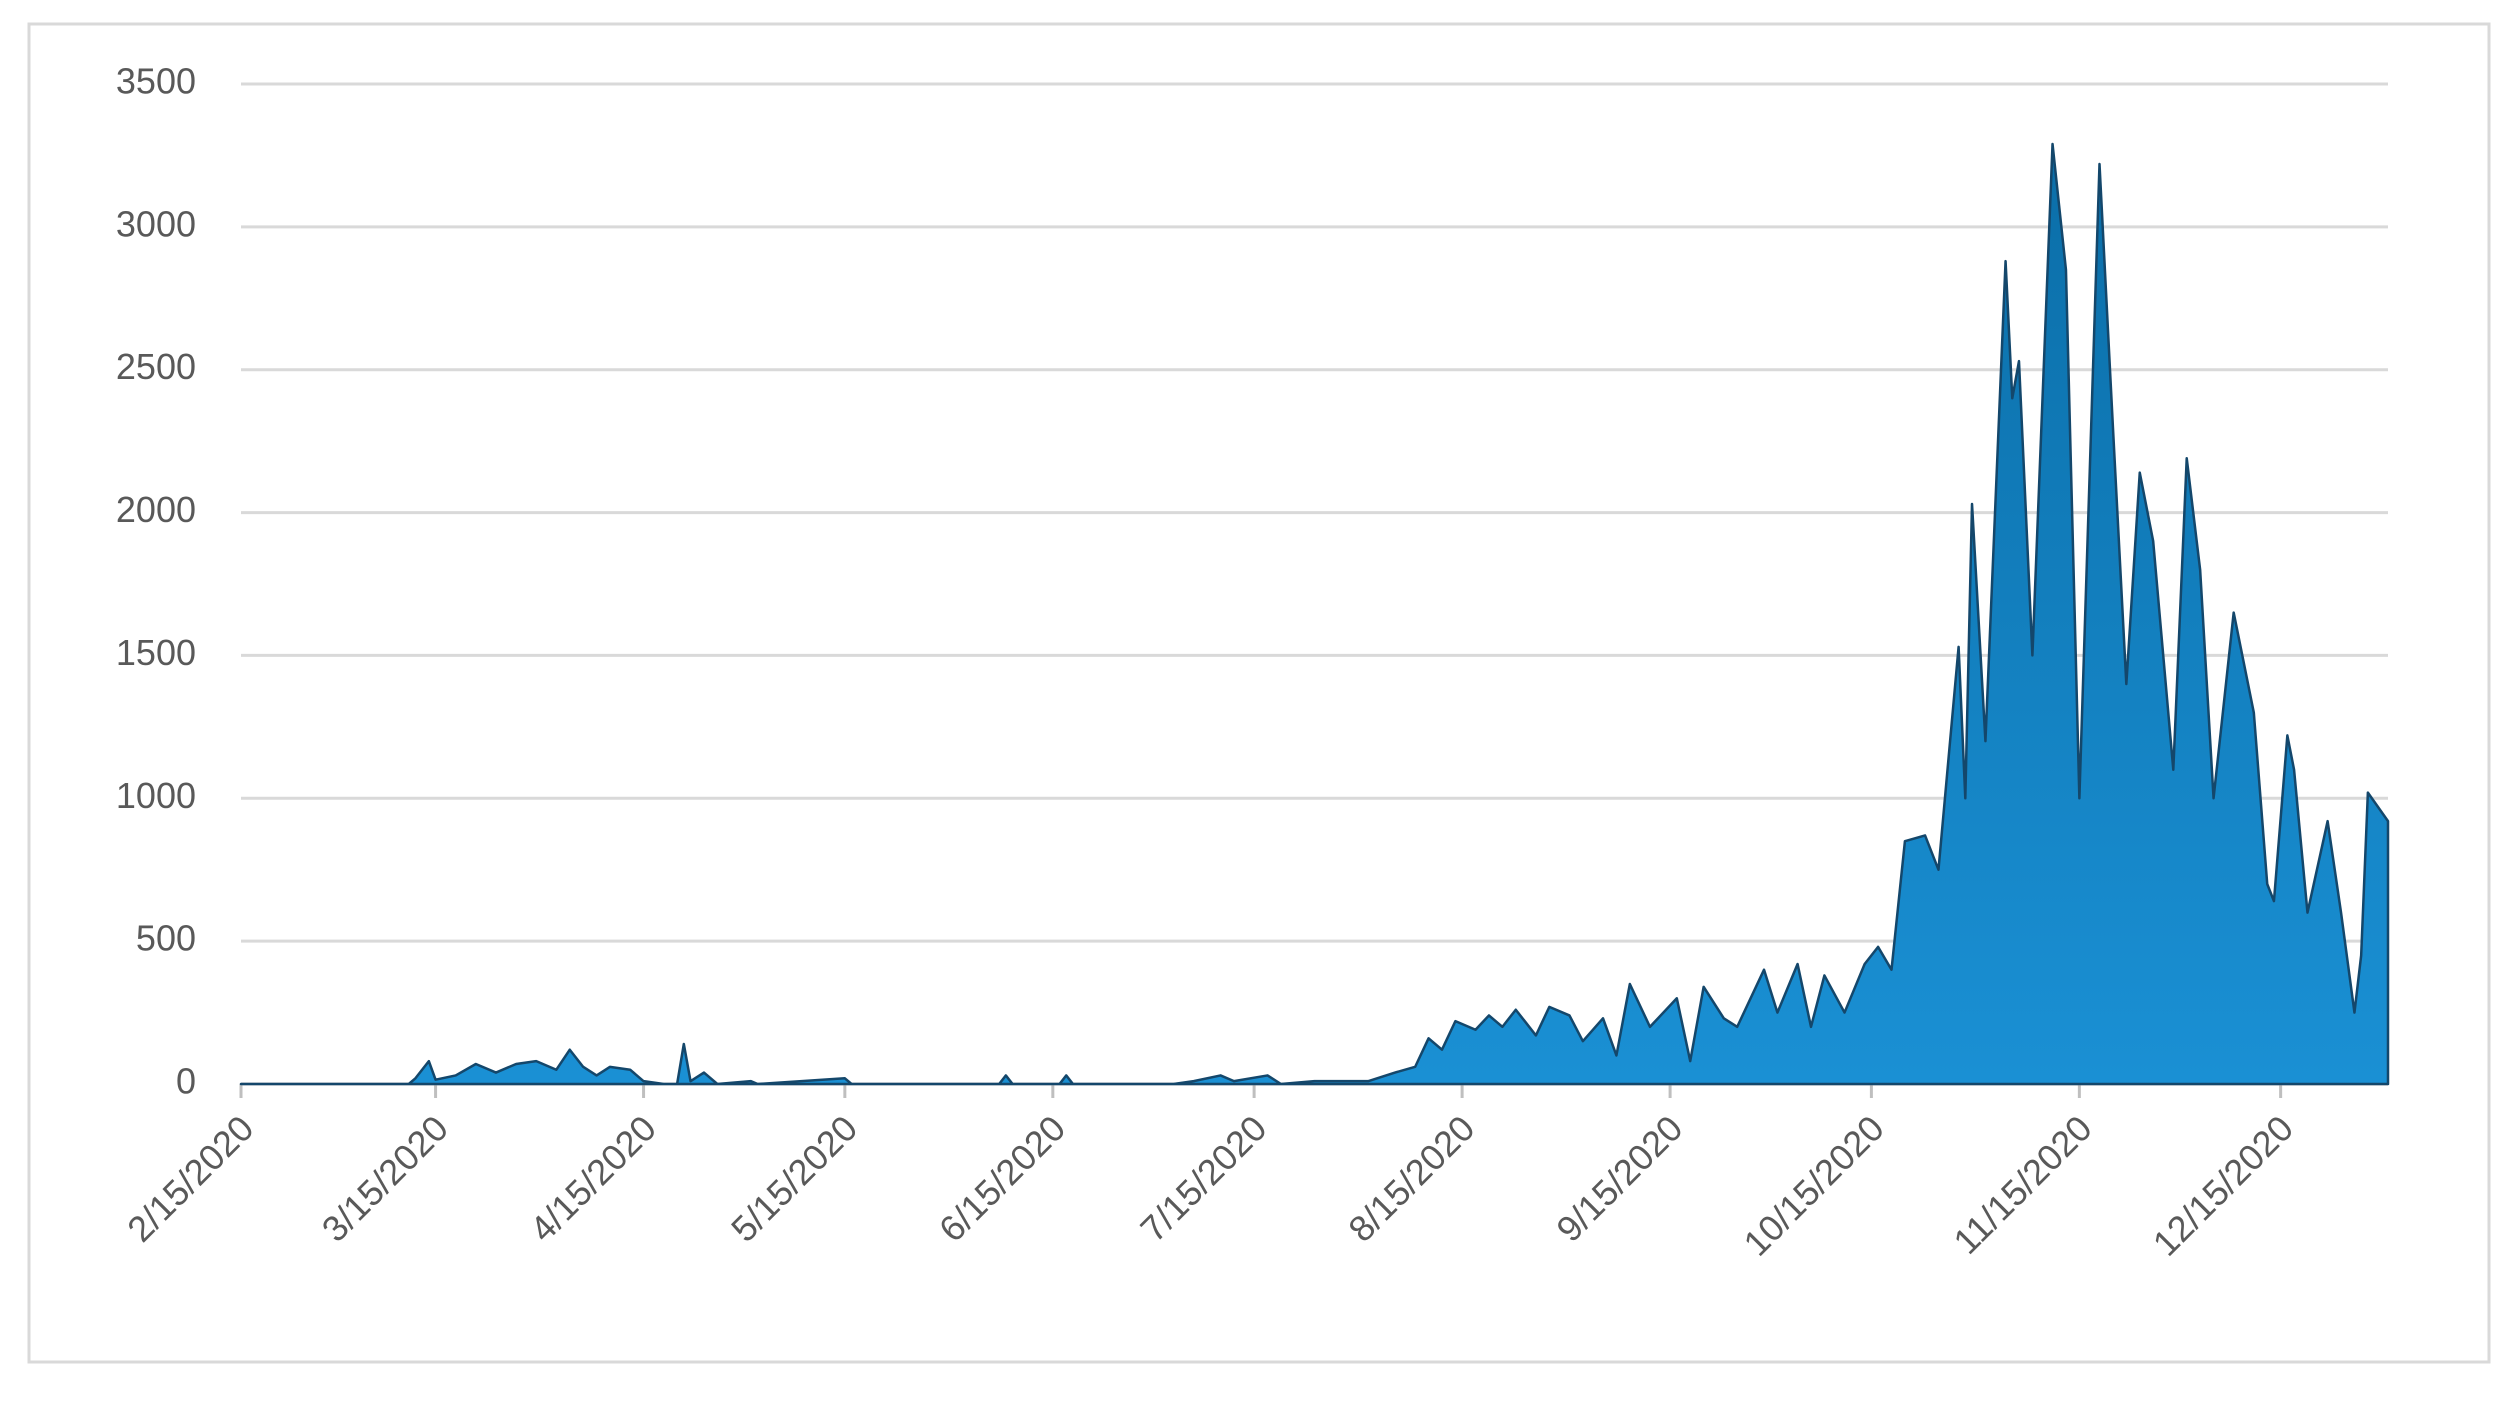 This screenshot has width=2518, height=1402. Describe the element at coordinates (156, 509) in the screenshot. I see `y-tick-label: 2000` at that location.